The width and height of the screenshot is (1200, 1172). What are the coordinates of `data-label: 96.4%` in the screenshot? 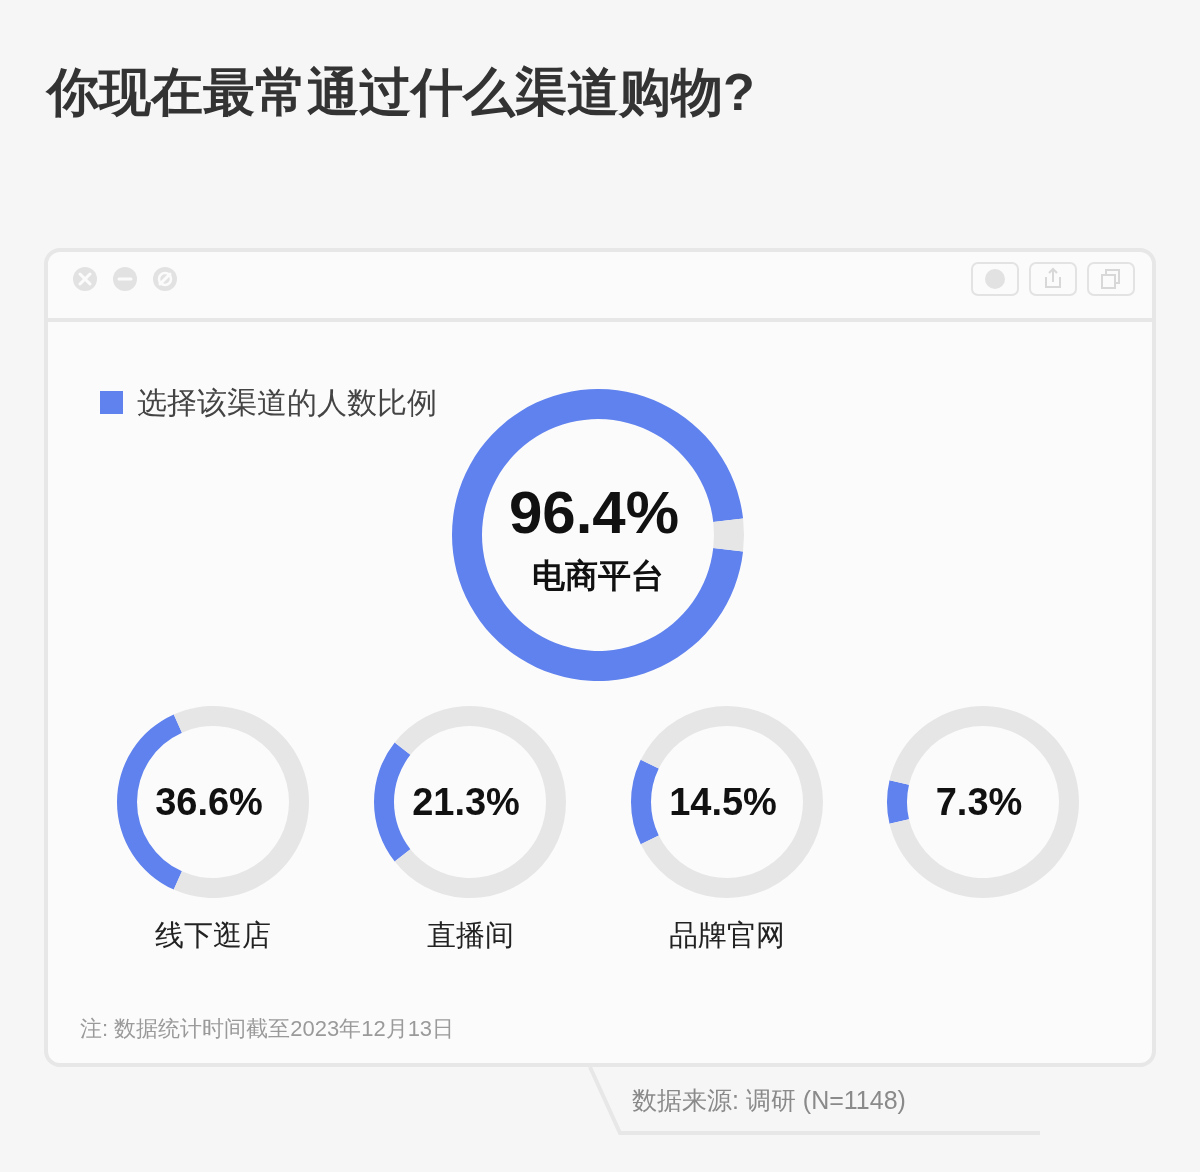 It's located at (594, 512).